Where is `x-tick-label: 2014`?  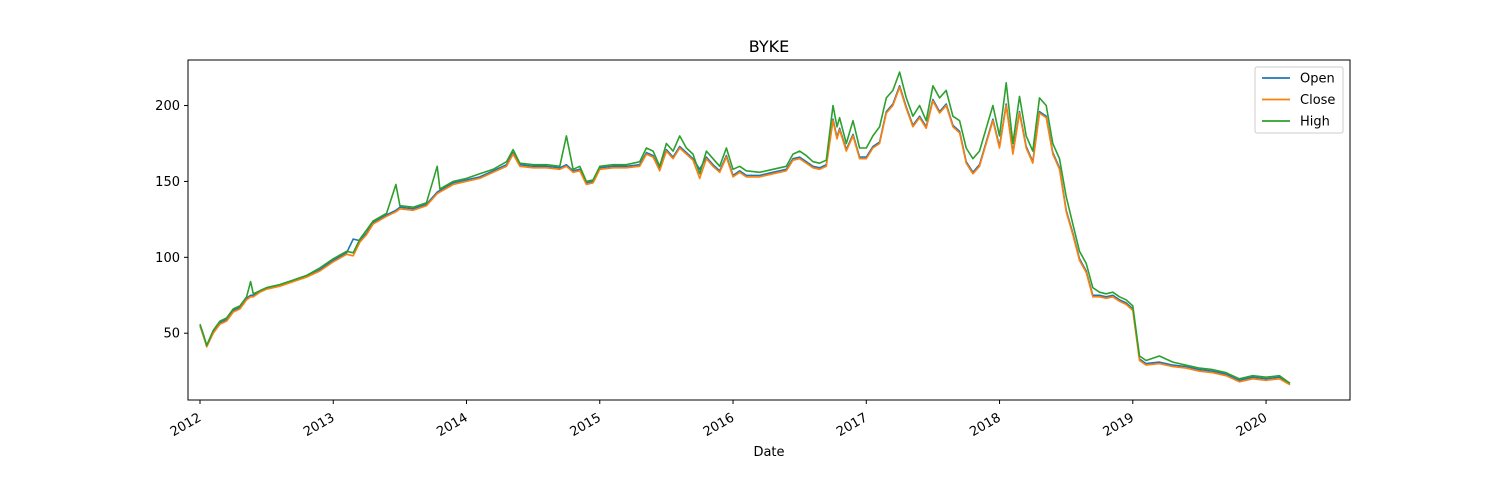 x-tick-label: 2014 is located at coordinates (452, 425).